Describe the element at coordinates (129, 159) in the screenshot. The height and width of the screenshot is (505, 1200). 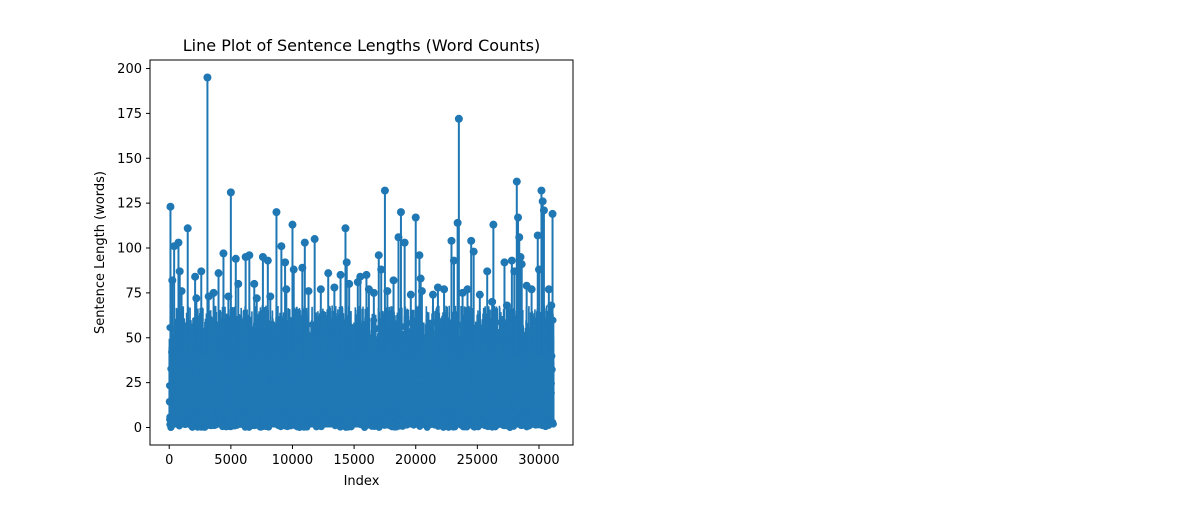
I see `y-tick-label: 150` at that location.